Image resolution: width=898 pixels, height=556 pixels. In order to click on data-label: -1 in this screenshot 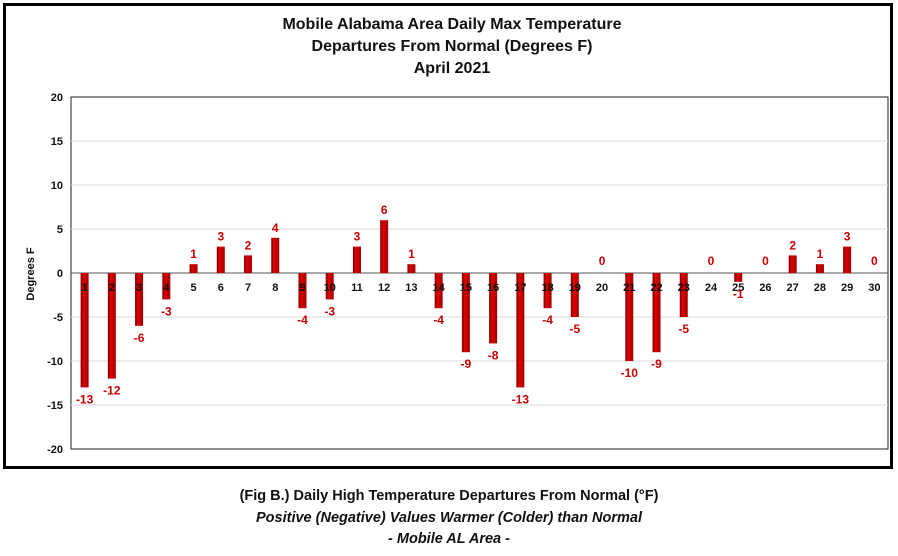, I will do `click(738, 294)`.